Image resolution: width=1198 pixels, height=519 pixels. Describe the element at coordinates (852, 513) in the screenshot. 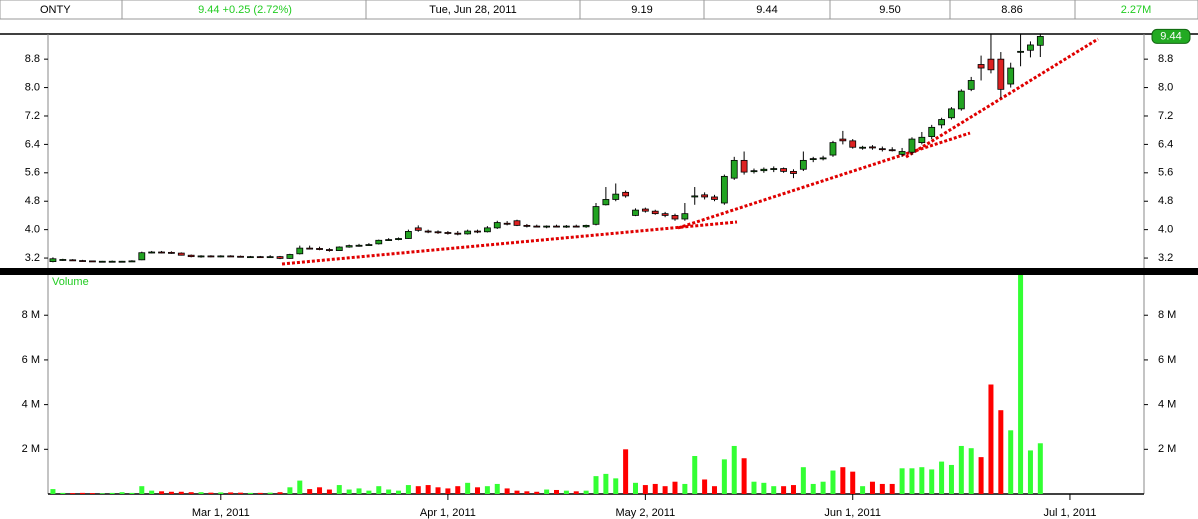

I see `x-tick-label: Jun 1, 2011` at that location.